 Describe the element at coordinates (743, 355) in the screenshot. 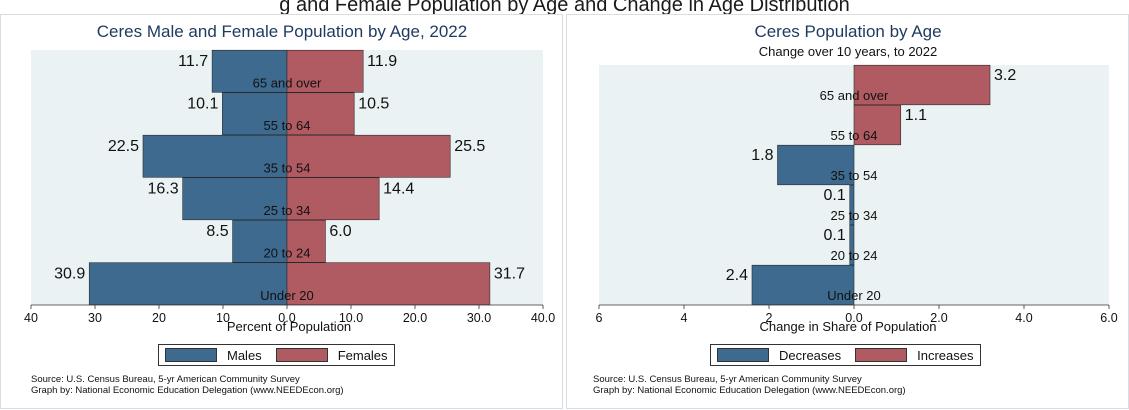

I see `legend-swatch-decreases` at that location.